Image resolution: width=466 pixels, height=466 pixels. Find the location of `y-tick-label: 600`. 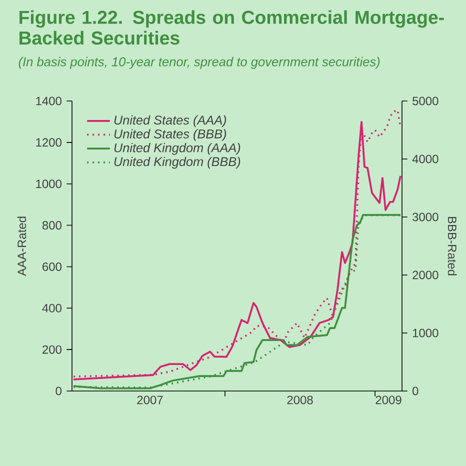

y-tick-label: 600 is located at coordinates (52, 266).